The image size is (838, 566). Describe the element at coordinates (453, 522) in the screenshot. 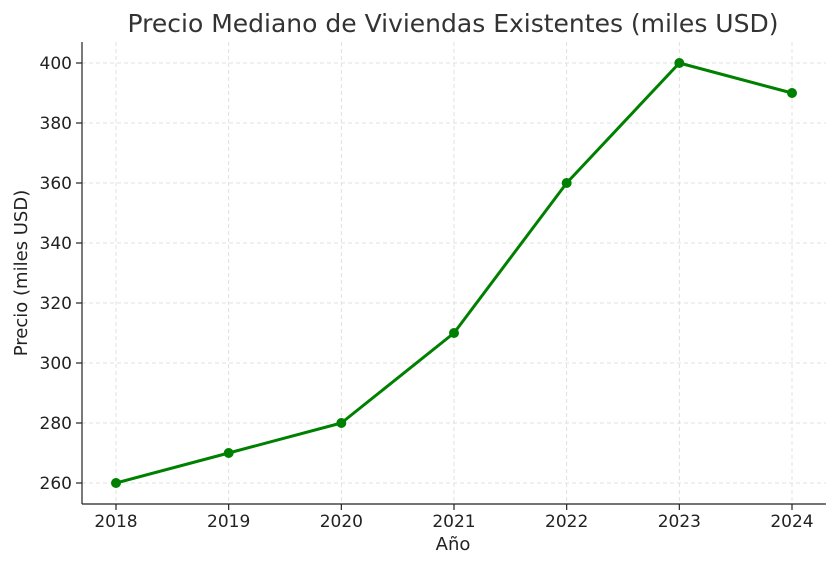

I see `x-tick-label: 2021` at that location.